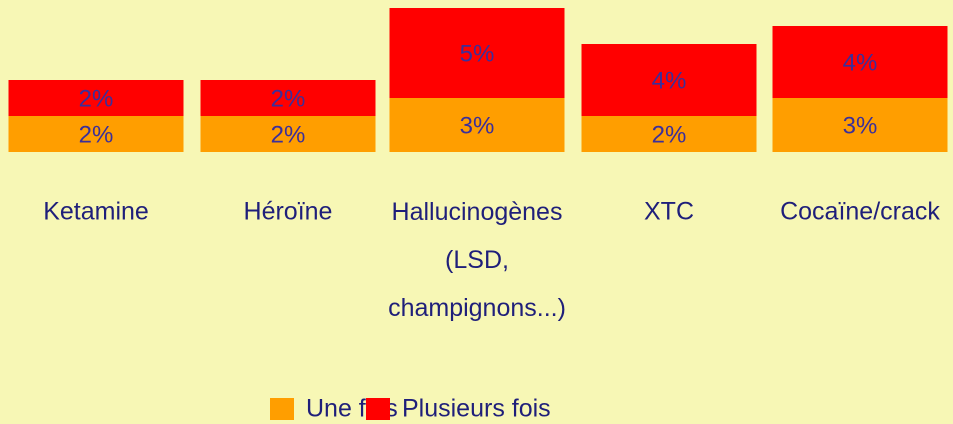  I want to click on x-tick-label: Héroïne, so click(288, 212).